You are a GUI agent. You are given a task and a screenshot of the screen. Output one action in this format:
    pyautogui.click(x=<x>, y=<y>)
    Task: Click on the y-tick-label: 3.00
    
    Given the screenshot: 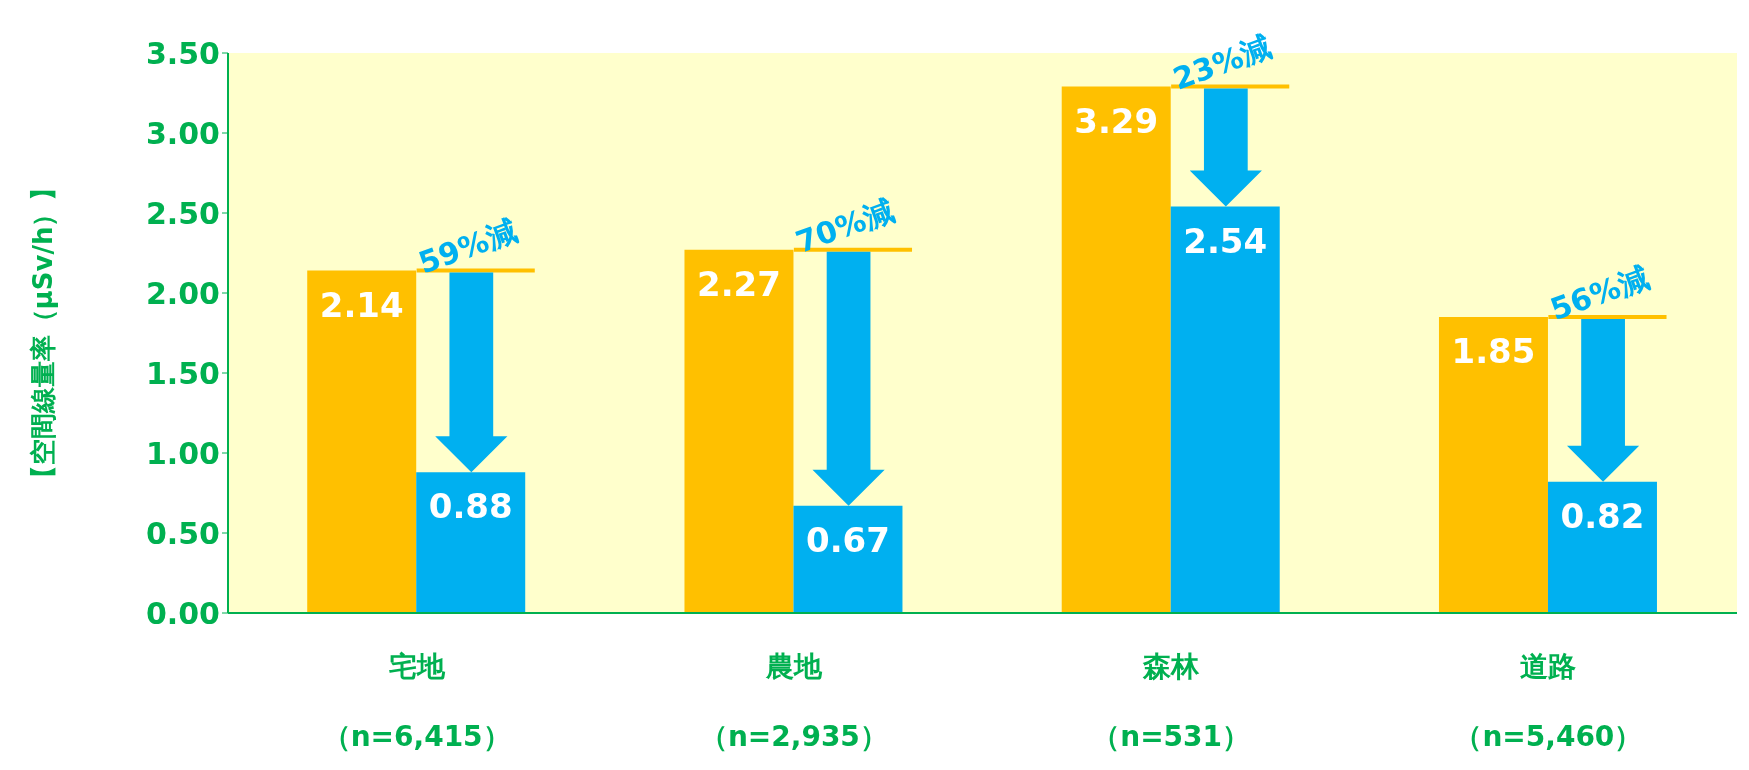 What is the action you would take?
    pyautogui.click(x=182, y=133)
    